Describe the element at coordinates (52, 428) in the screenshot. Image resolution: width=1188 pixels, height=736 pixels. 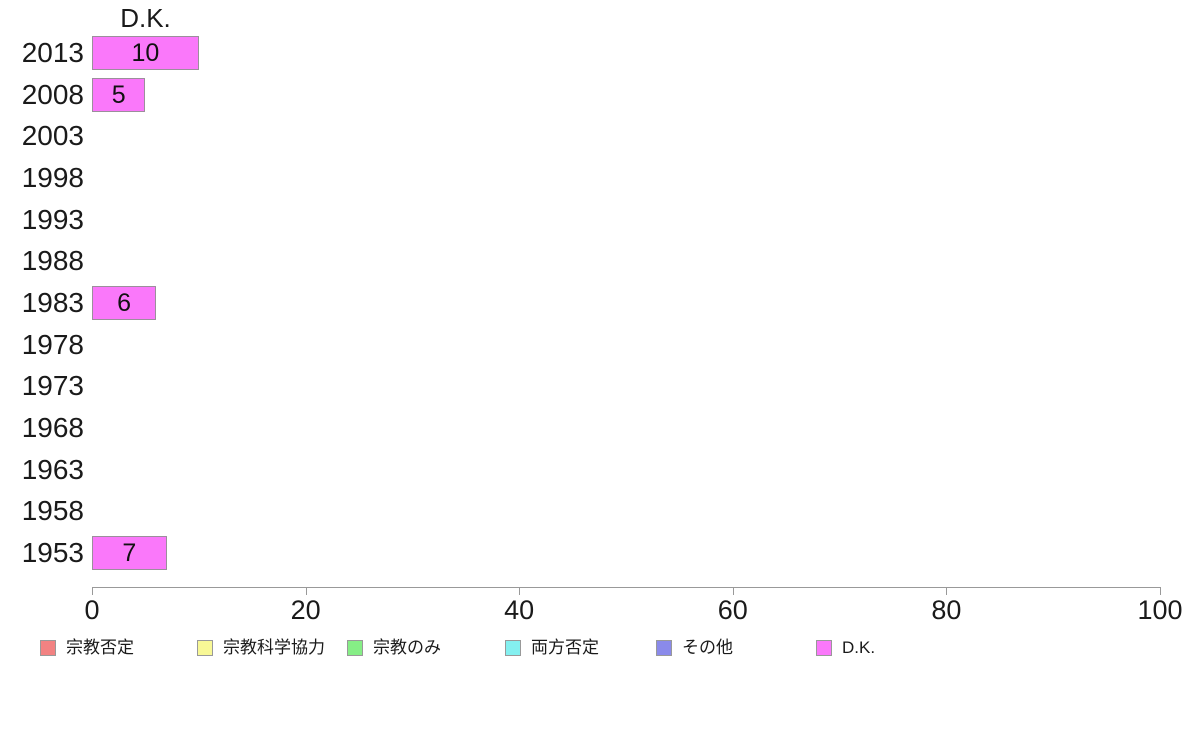
I see `y-axis-label: 1968` at that location.